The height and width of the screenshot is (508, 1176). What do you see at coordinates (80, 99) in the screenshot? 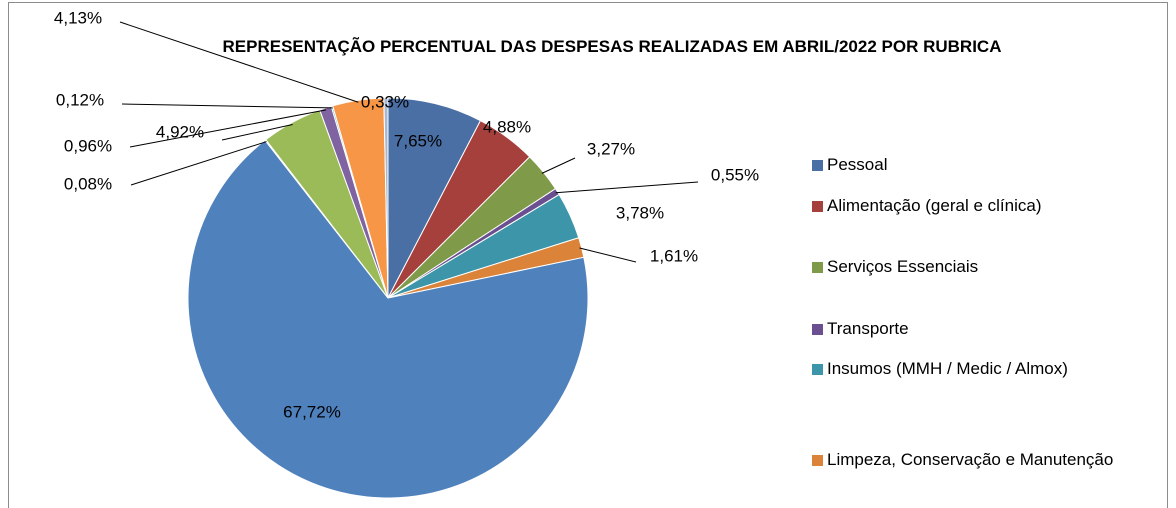
I see `data-label: 0,12%` at bounding box center [80, 99].